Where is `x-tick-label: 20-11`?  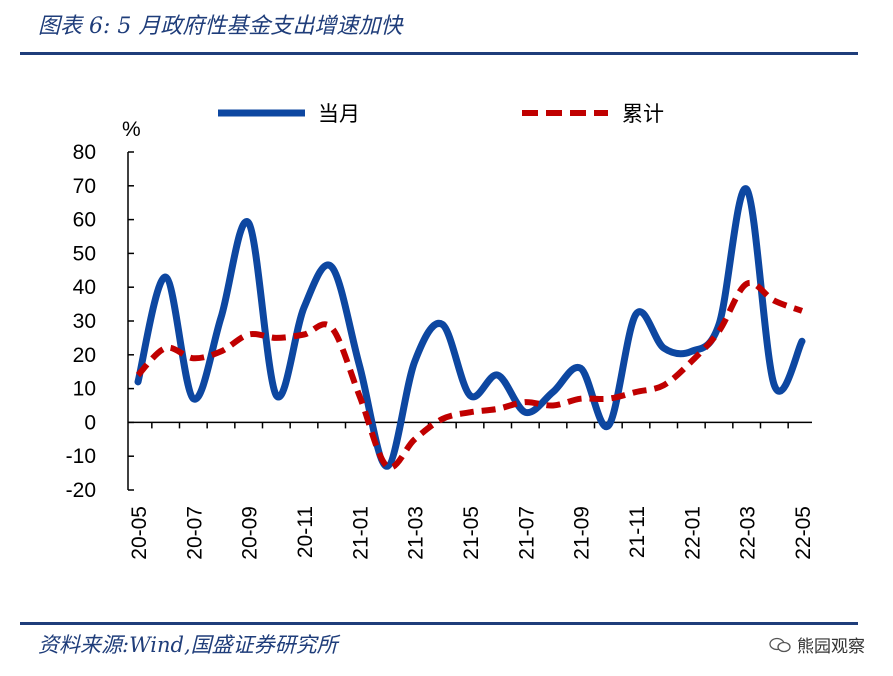
x-tick-label: 20-11 is located at coordinates (305, 532).